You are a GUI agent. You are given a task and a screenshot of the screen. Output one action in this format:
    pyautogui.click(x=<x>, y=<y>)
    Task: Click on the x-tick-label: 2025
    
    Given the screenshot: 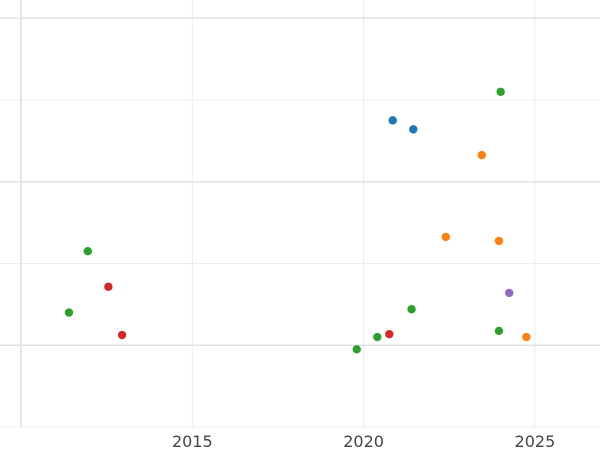 What is the action you would take?
    pyautogui.click(x=535, y=441)
    